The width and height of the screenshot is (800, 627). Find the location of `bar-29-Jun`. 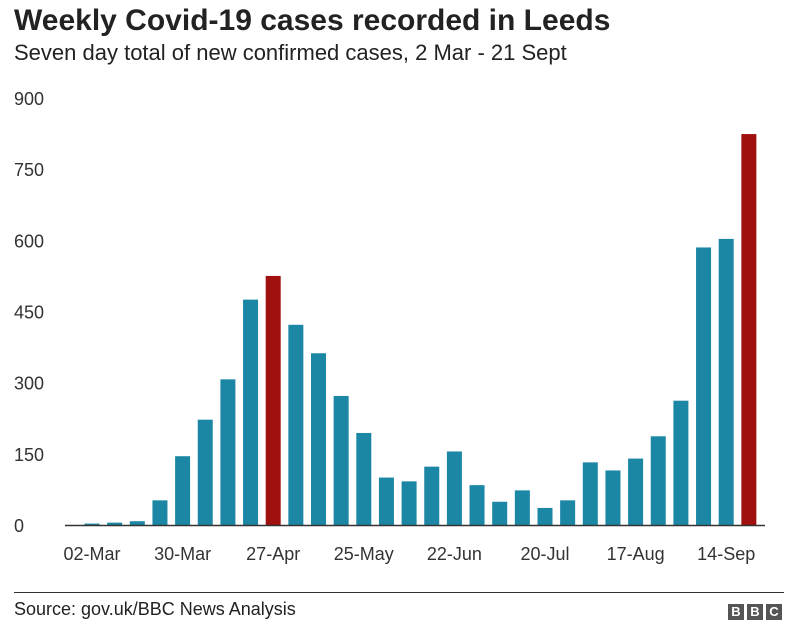

bar-29-Jun is located at coordinates (477, 505).